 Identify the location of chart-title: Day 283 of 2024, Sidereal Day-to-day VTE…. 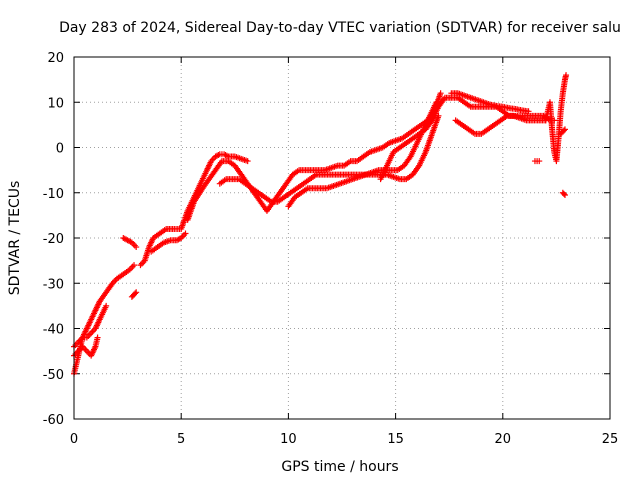
(340, 28).